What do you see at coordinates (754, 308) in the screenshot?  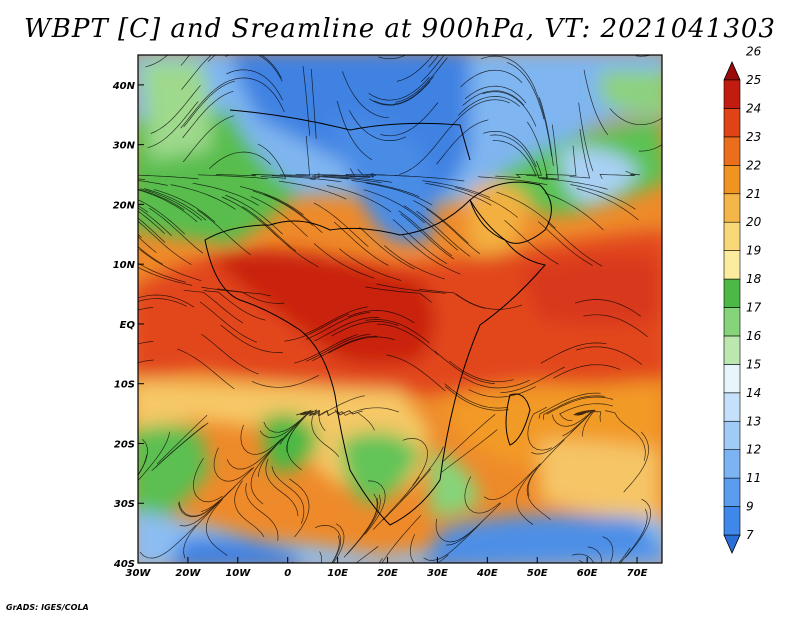 I see `colorbar-label: 17` at bounding box center [754, 308].